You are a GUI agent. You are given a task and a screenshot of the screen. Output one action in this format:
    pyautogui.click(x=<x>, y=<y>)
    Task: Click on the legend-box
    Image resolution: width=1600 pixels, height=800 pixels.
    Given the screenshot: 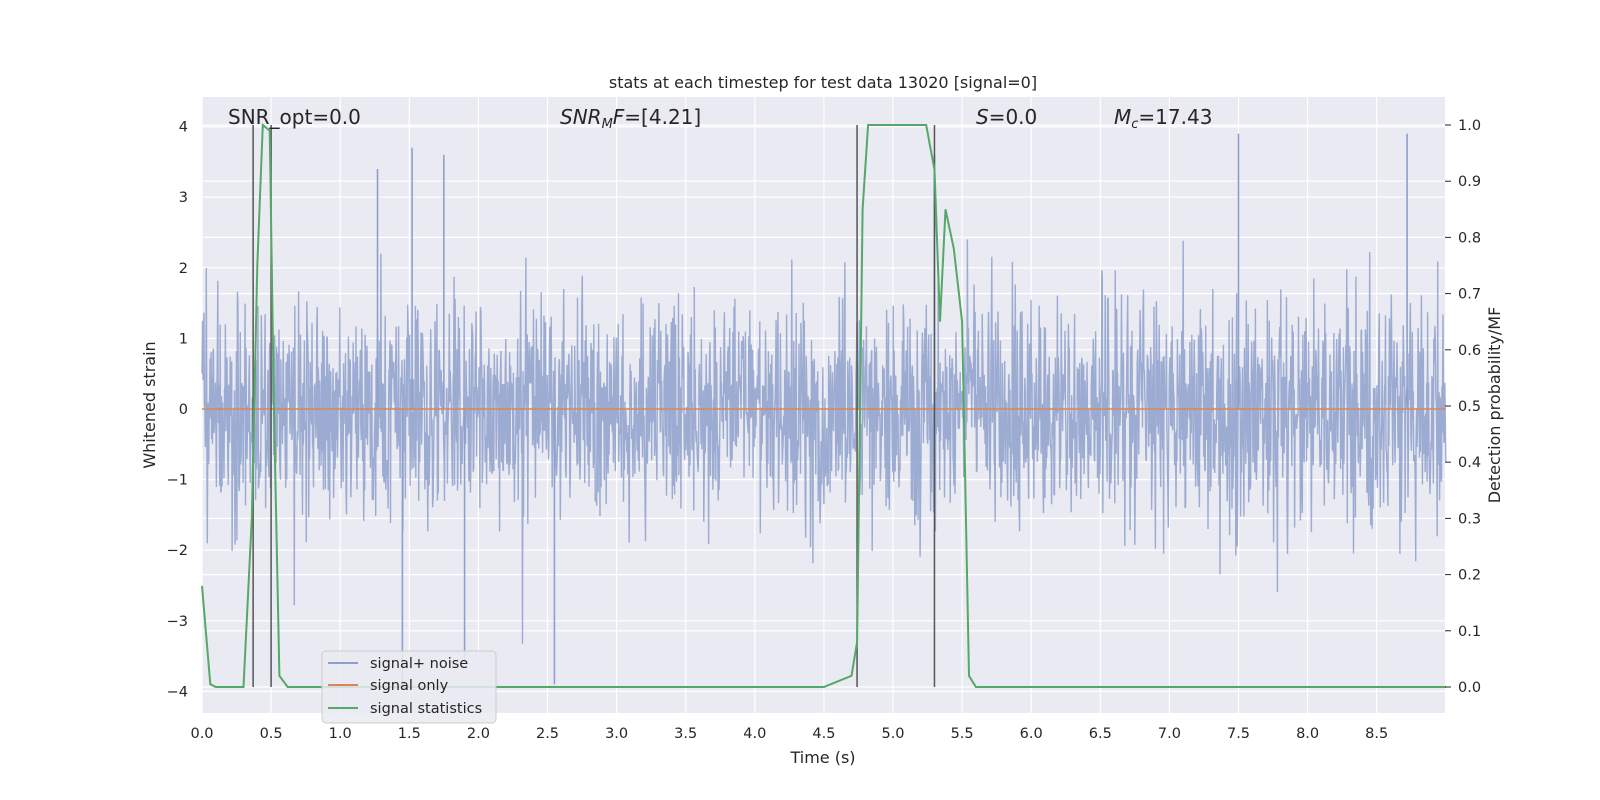 What is the action you would take?
    pyautogui.click(x=409, y=687)
    